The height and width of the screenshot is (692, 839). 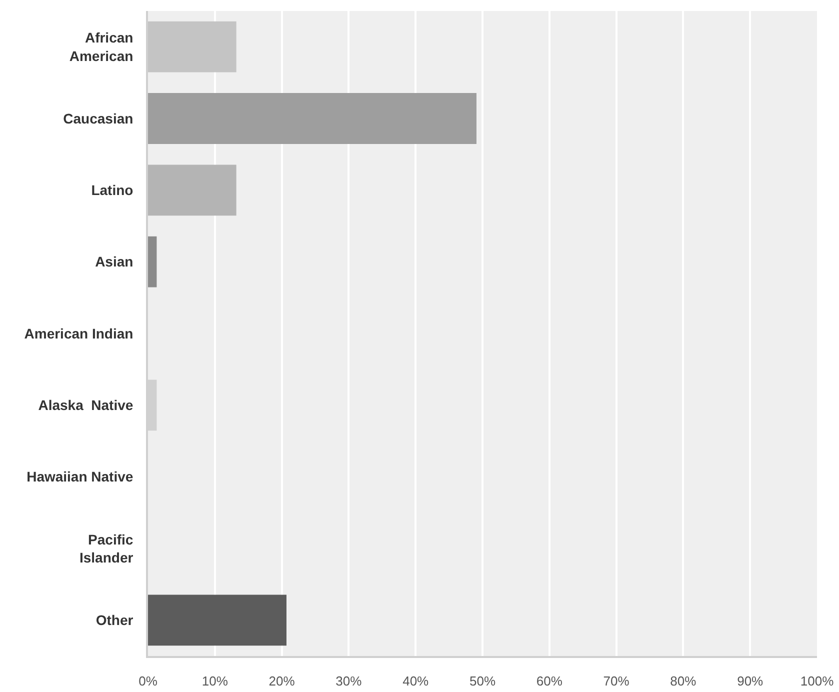 What do you see at coordinates (549, 681) in the screenshot?
I see `x-tick-label: 60%` at bounding box center [549, 681].